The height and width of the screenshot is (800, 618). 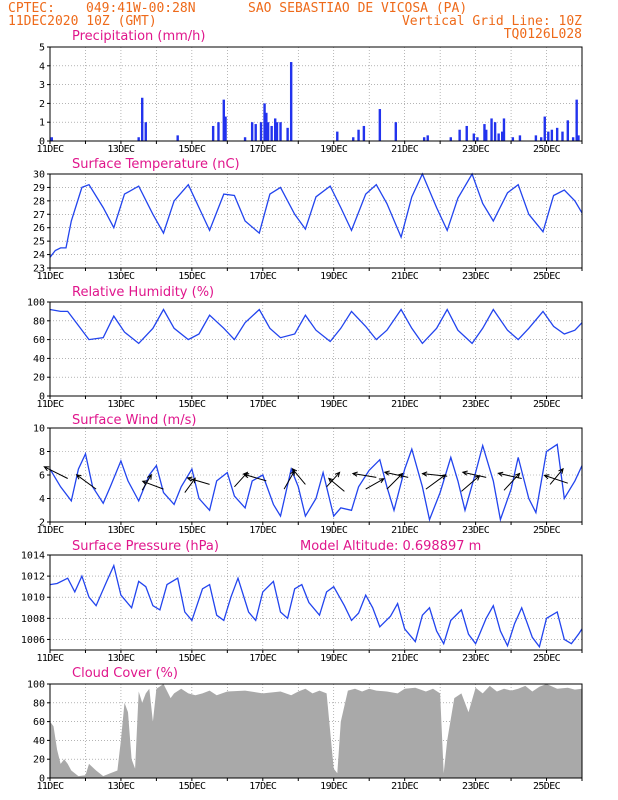 What do you see at coordinates (405, 530) in the screenshot?
I see `wind-date-label: 21DEC` at bounding box center [405, 530].